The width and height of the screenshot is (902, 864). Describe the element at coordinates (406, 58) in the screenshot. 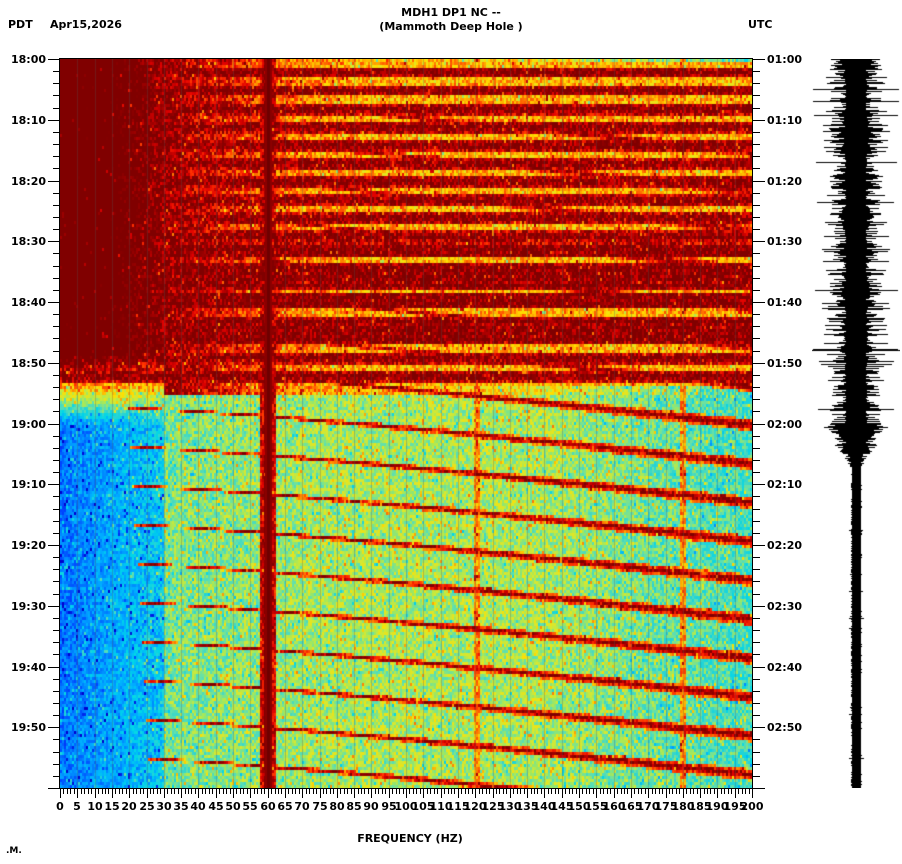

I see `plot-border-top` at that location.